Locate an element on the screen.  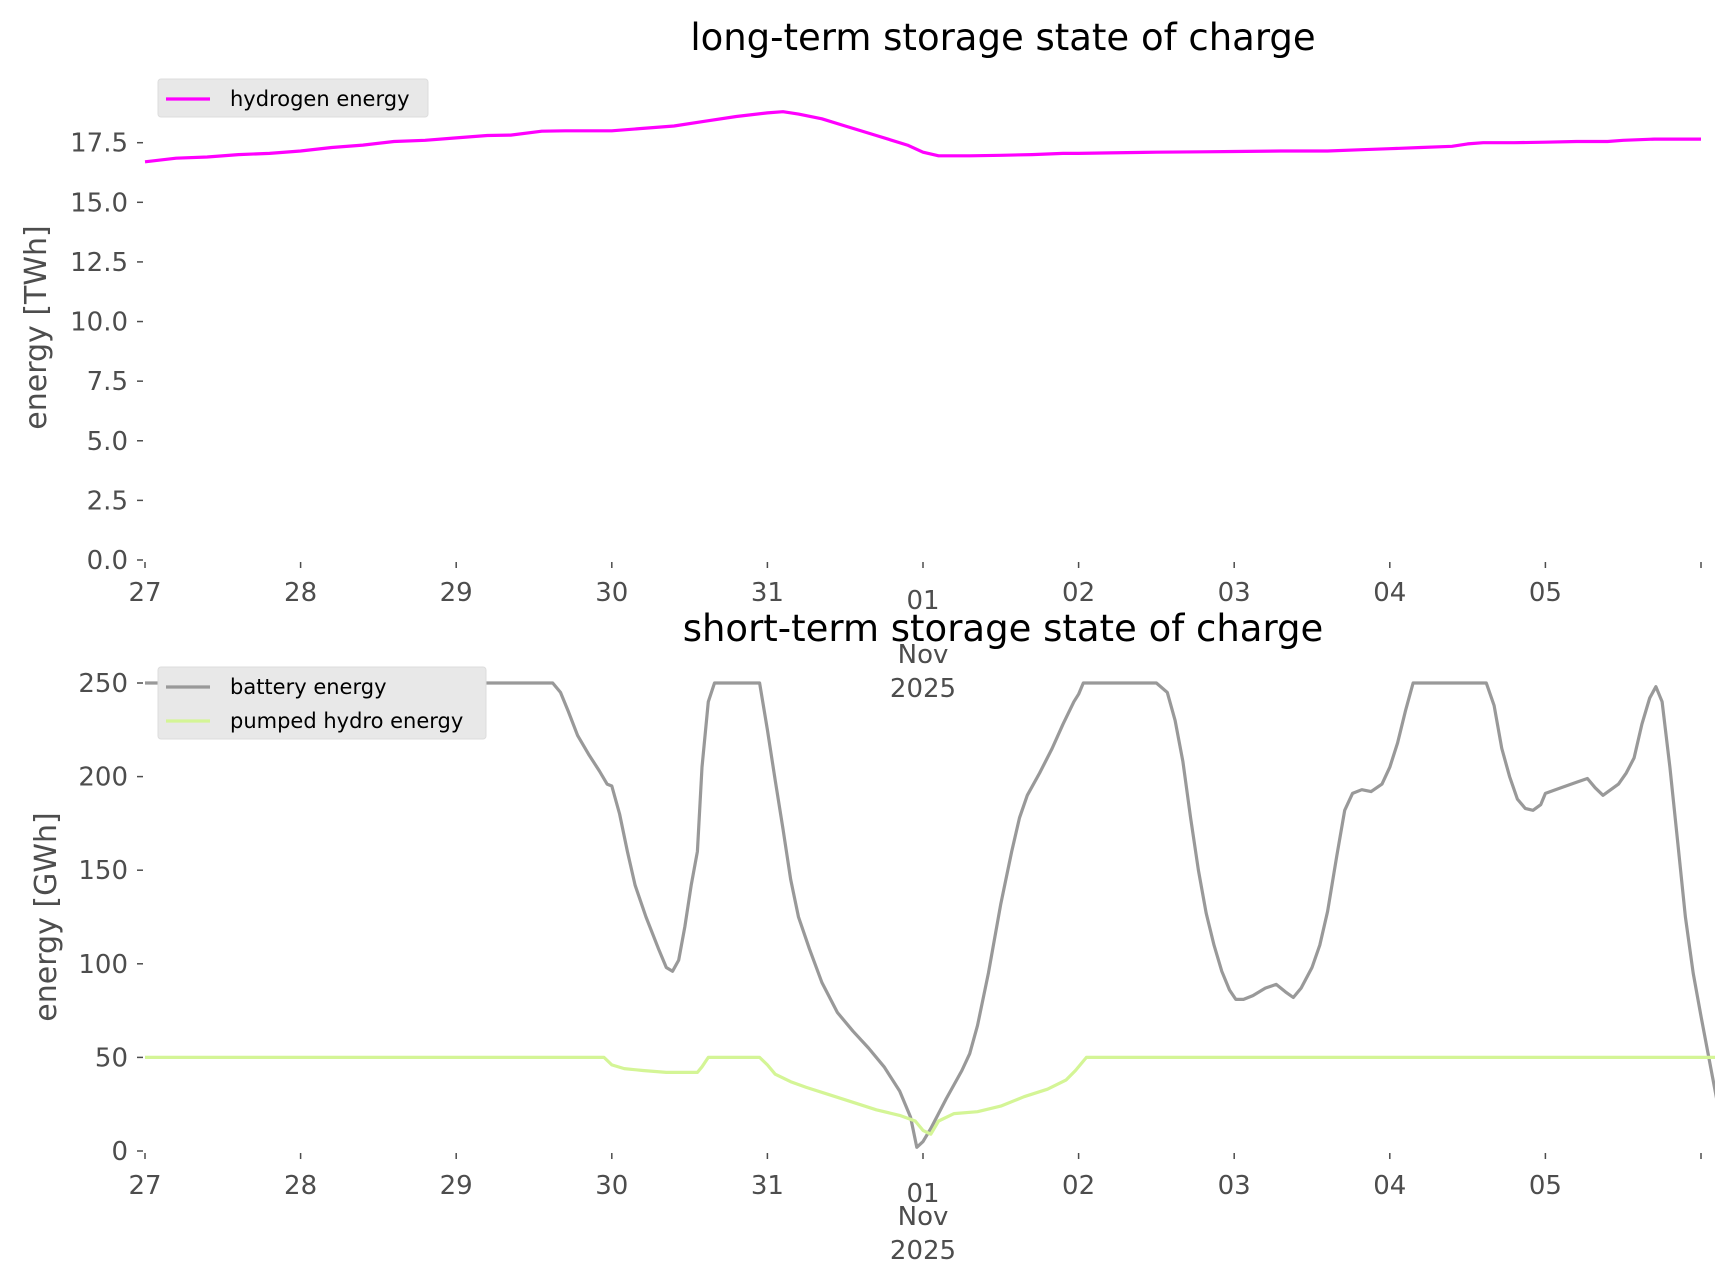
y-tick-label: 100 is located at coordinates (103, 965).